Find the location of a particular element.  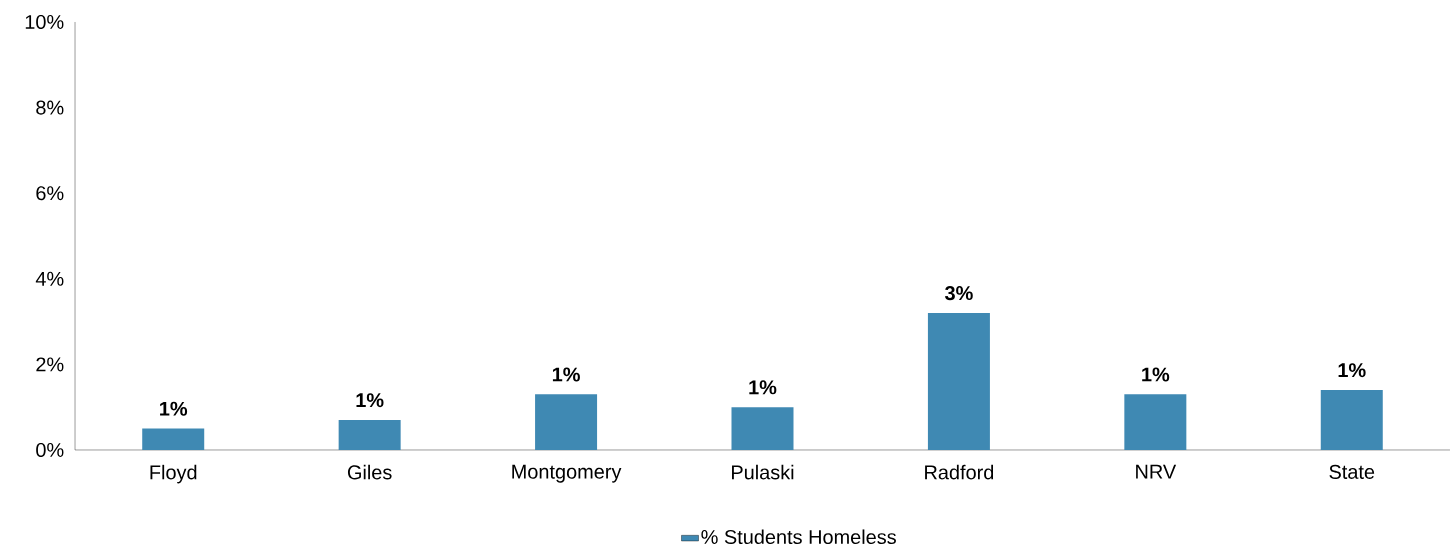

text: 3% is located at coordinates (958, 293).